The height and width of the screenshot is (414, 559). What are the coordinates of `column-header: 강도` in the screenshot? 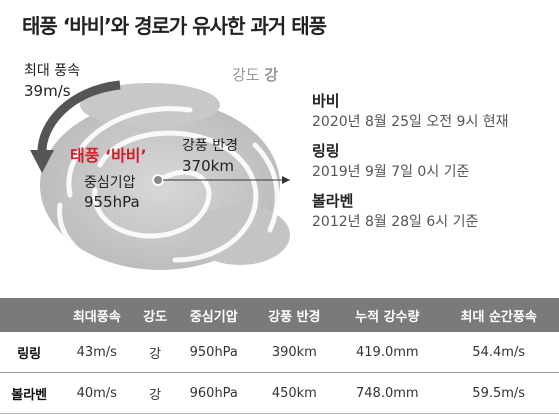 It's located at (155, 315).